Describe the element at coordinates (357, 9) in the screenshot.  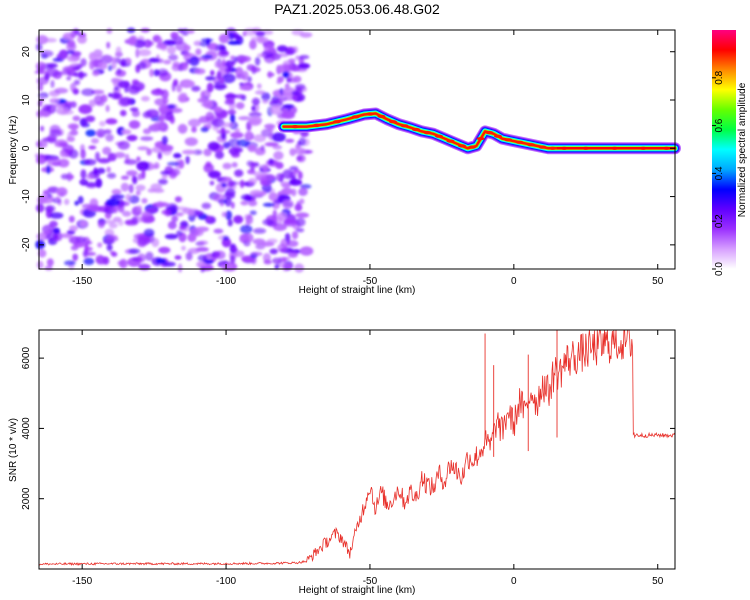
I see `figure-title: PAZ1.2025.053.06.48.G02` at that location.